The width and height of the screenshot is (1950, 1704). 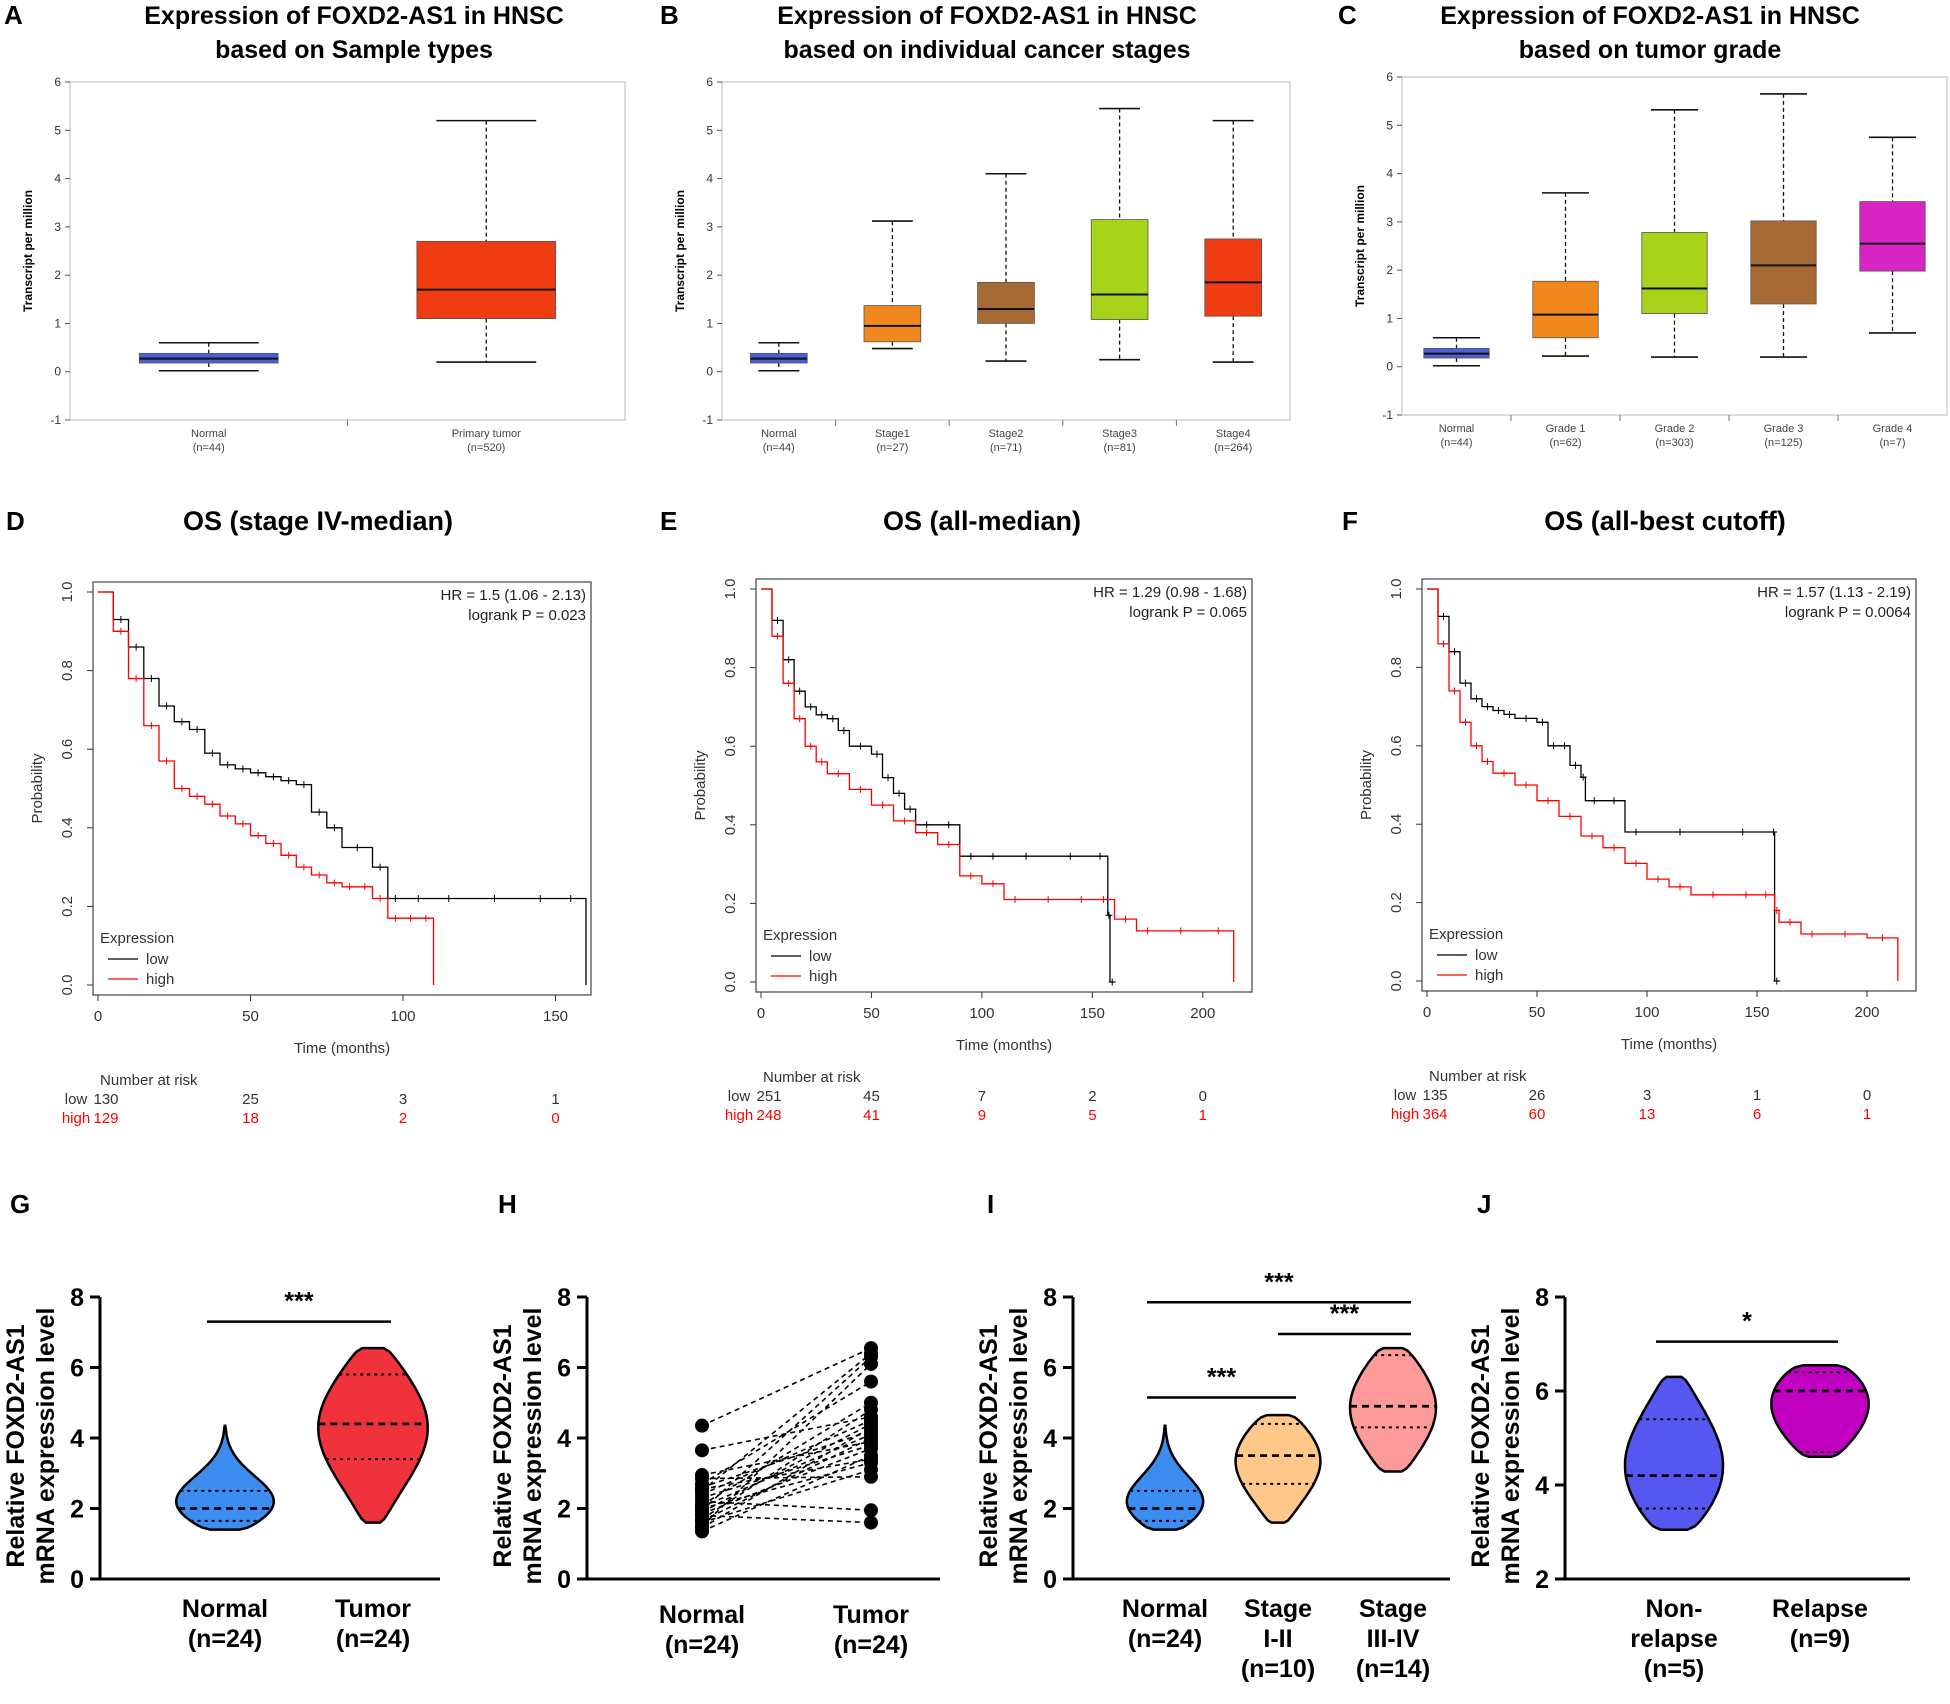 I want to click on legend-title: Expression, so click(x=137, y=938).